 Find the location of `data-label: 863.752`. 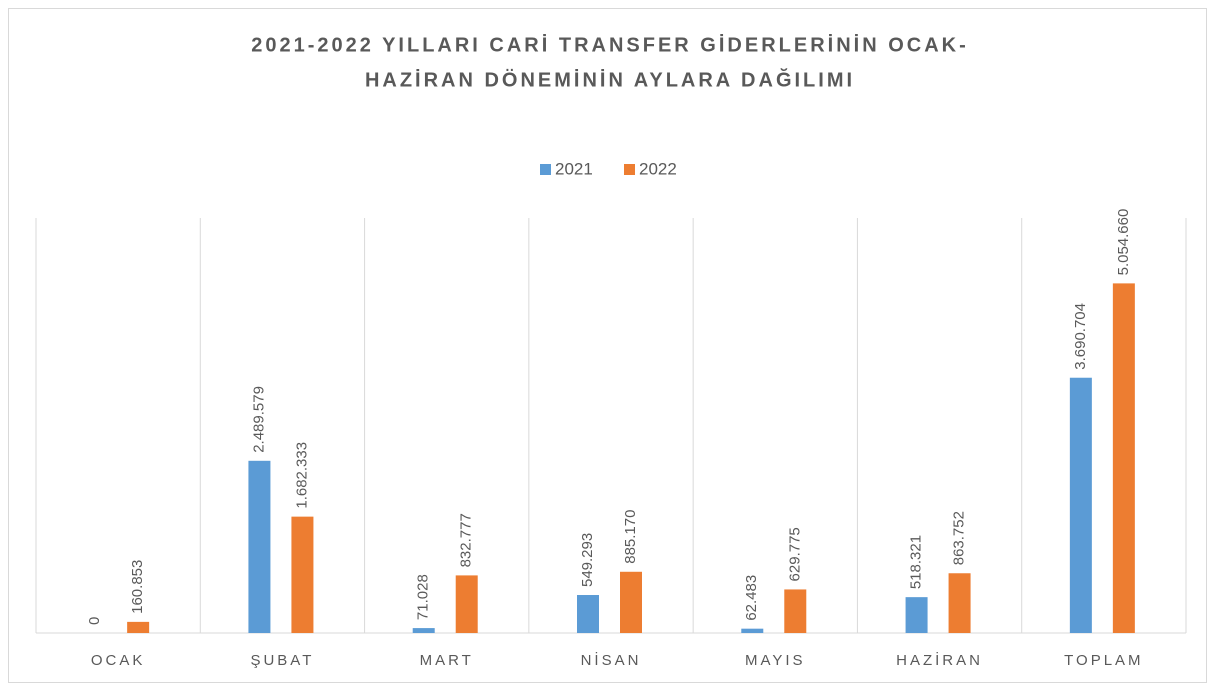

data-label: 863.752 is located at coordinates (959, 538).